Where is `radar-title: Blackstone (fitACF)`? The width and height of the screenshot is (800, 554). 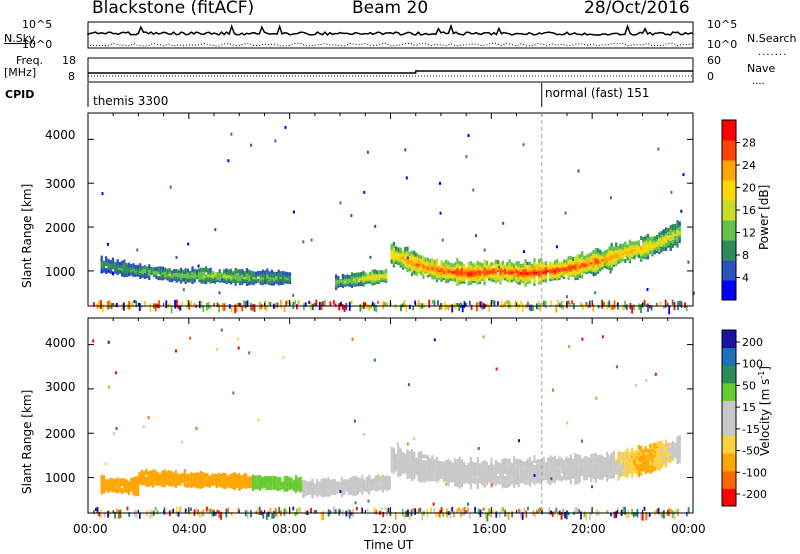 radar-title: Blackstone (fitACF) is located at coordinates (173, 9).